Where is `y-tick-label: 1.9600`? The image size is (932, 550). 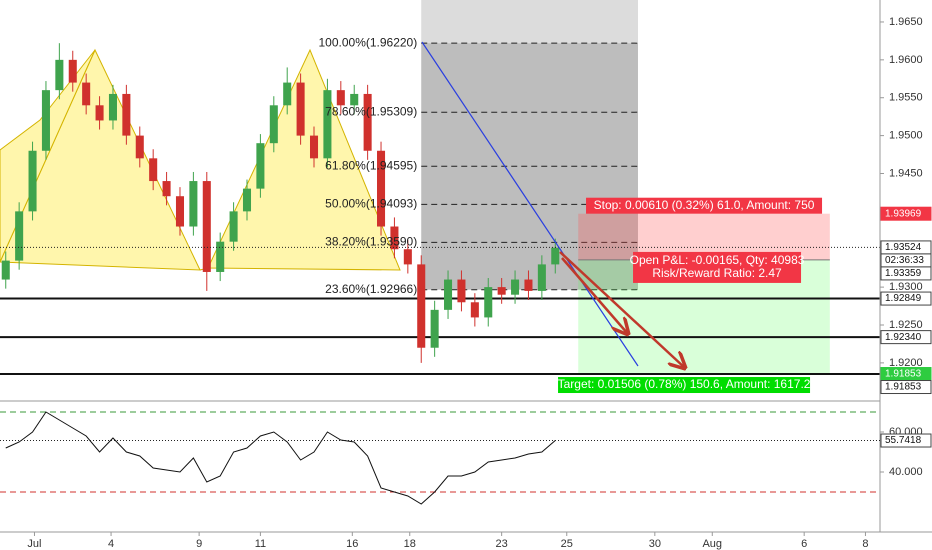
y-tick-label: 1.9600 is located at coordinates (906, 60).